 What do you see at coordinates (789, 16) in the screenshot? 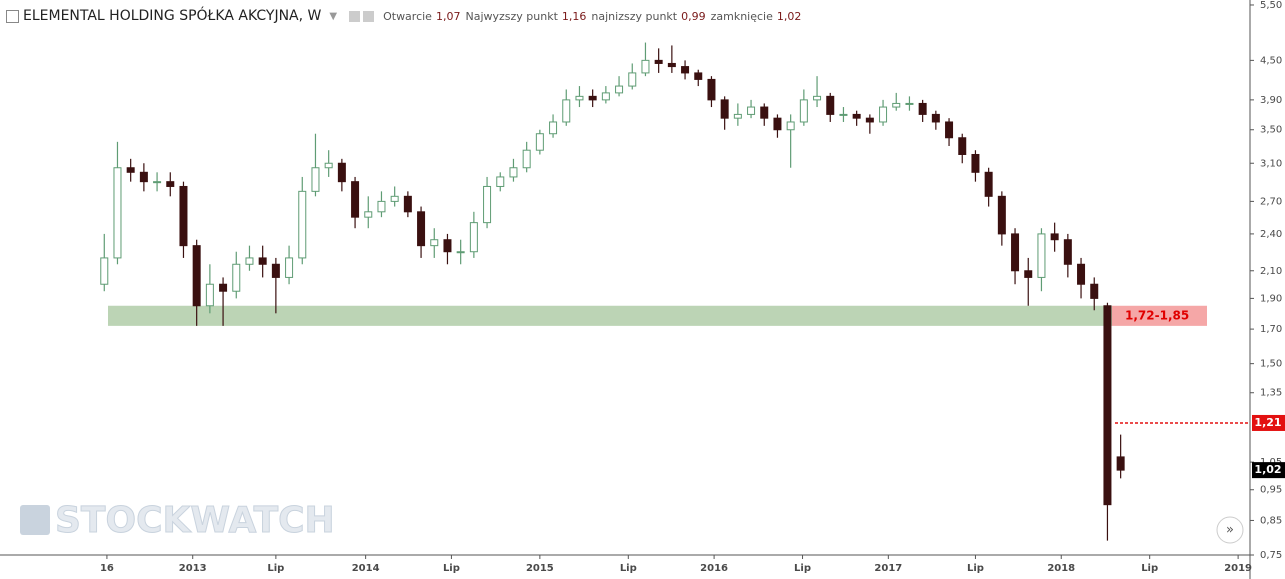
I see `header-value: 1,02` at bounding box center [789, 16].